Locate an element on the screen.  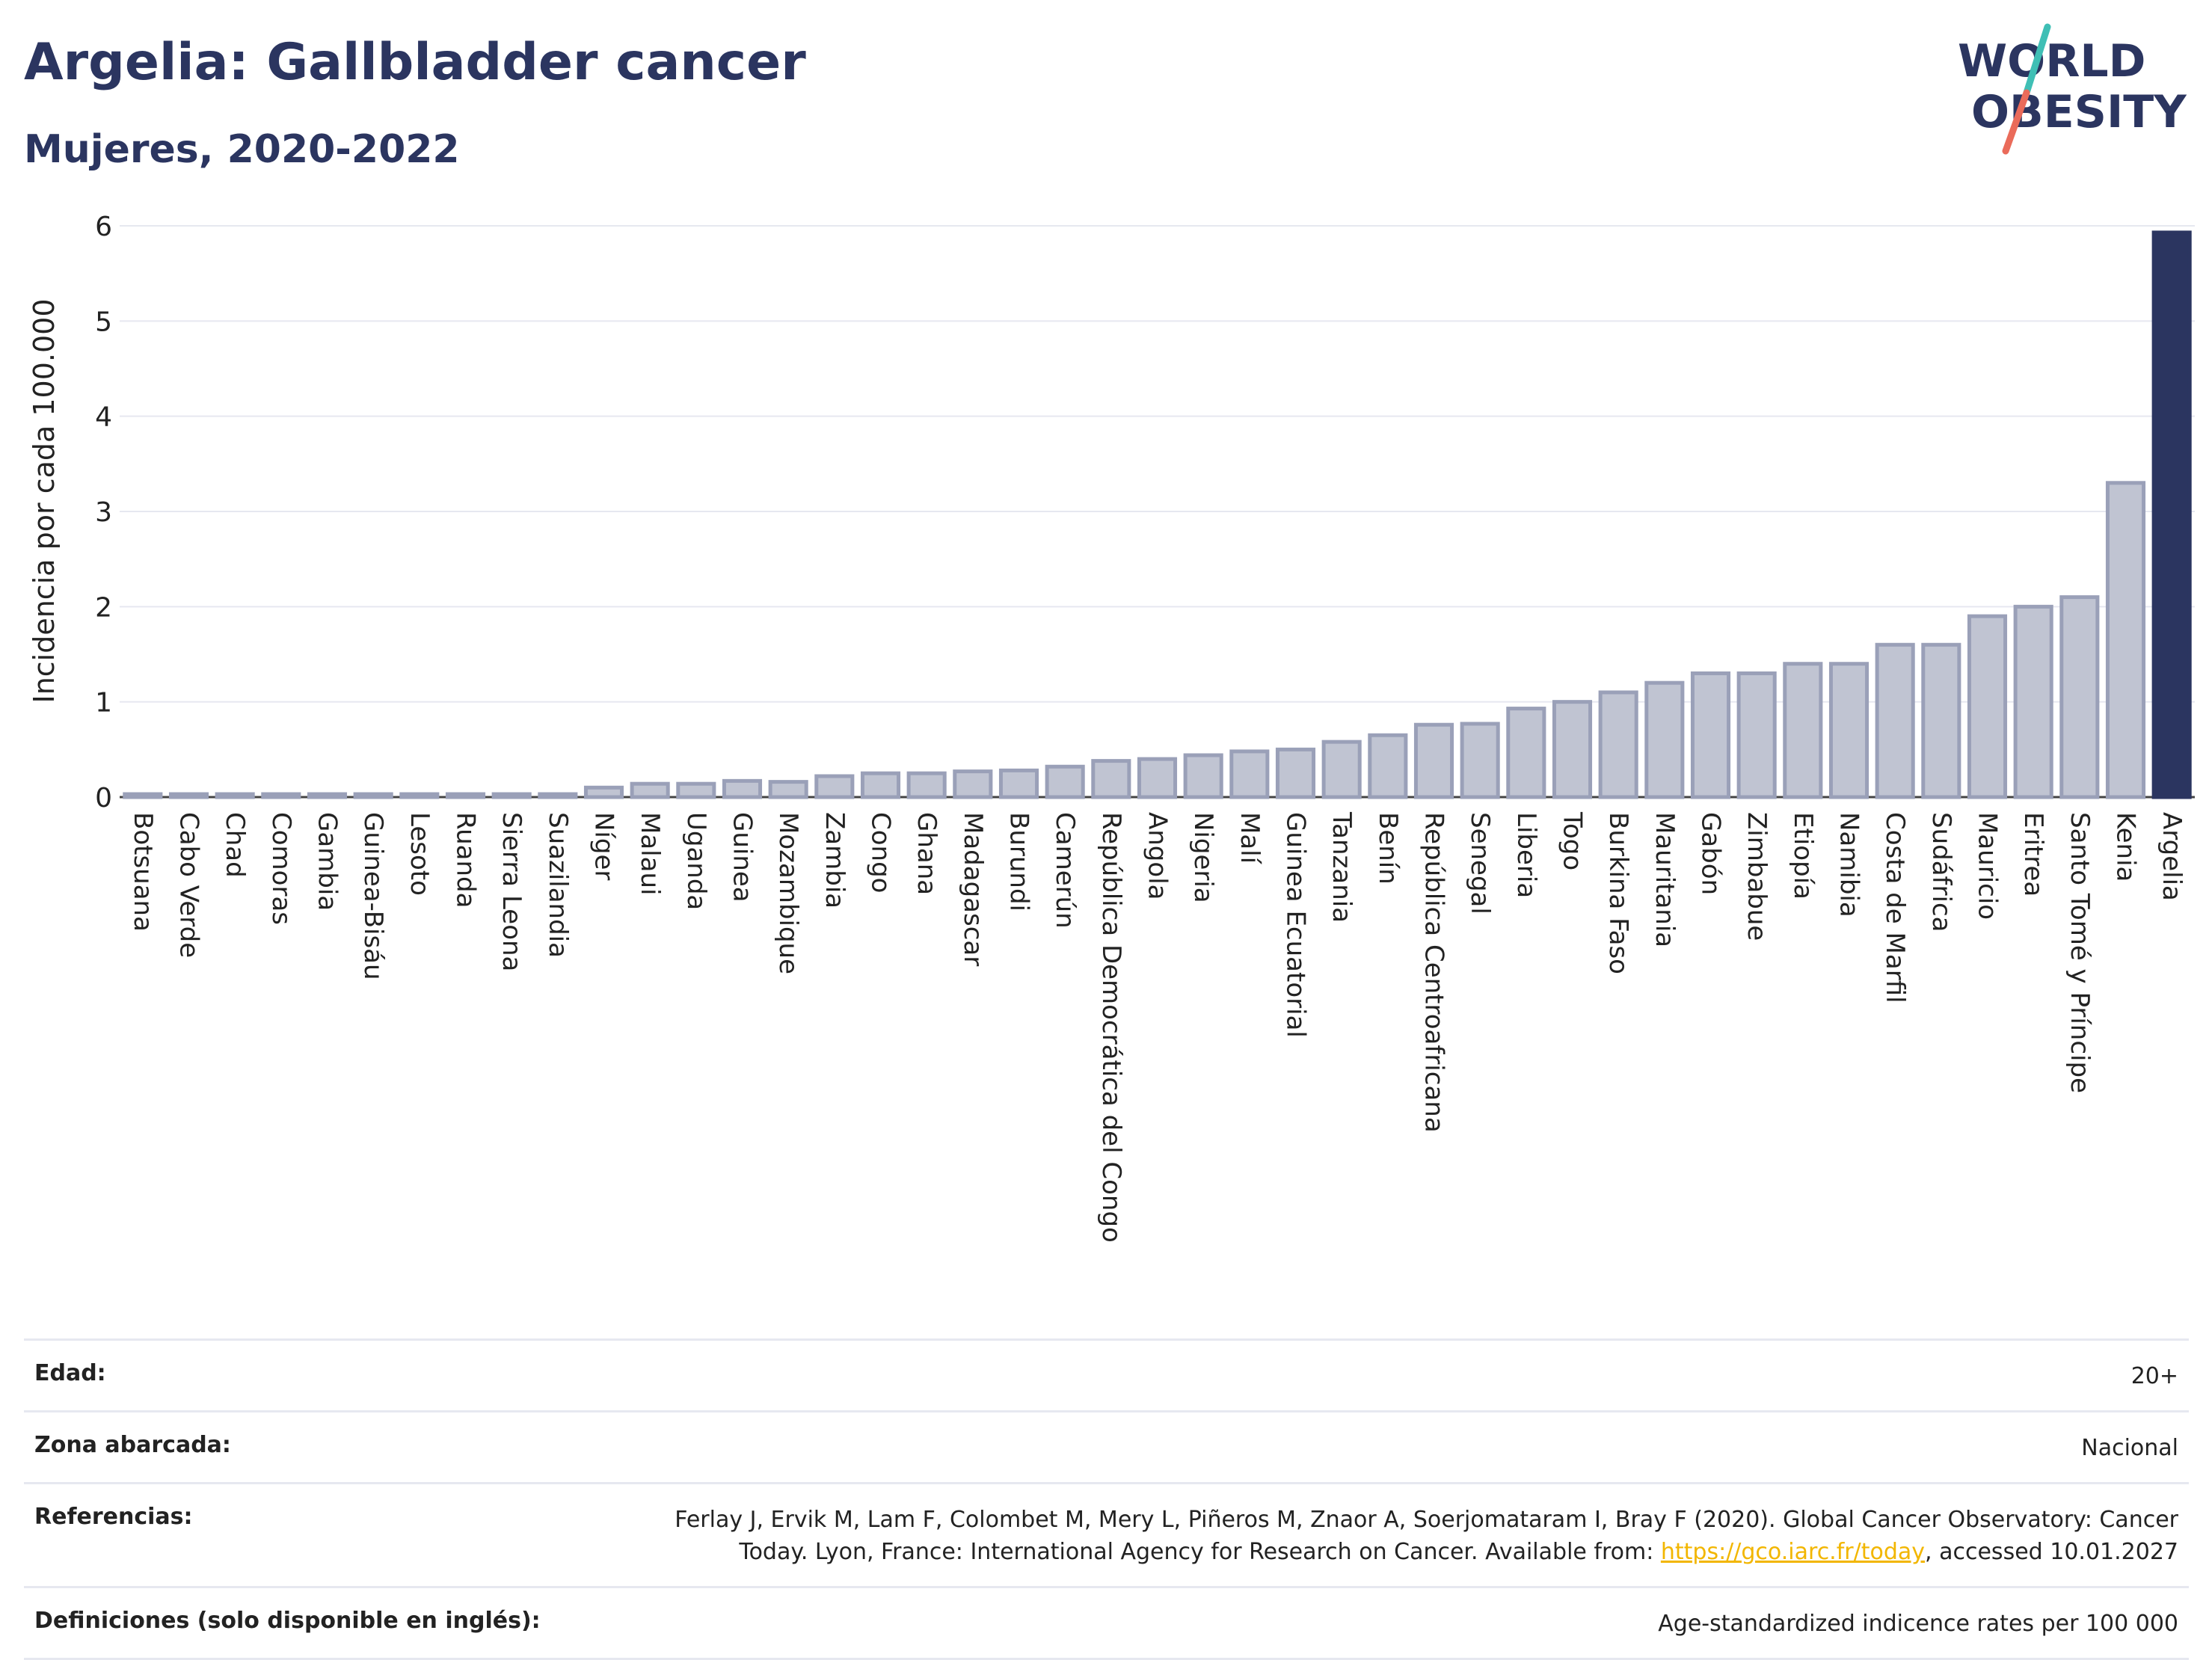
x-tick-label: Etiopía is located at coordinates (1803, 856).